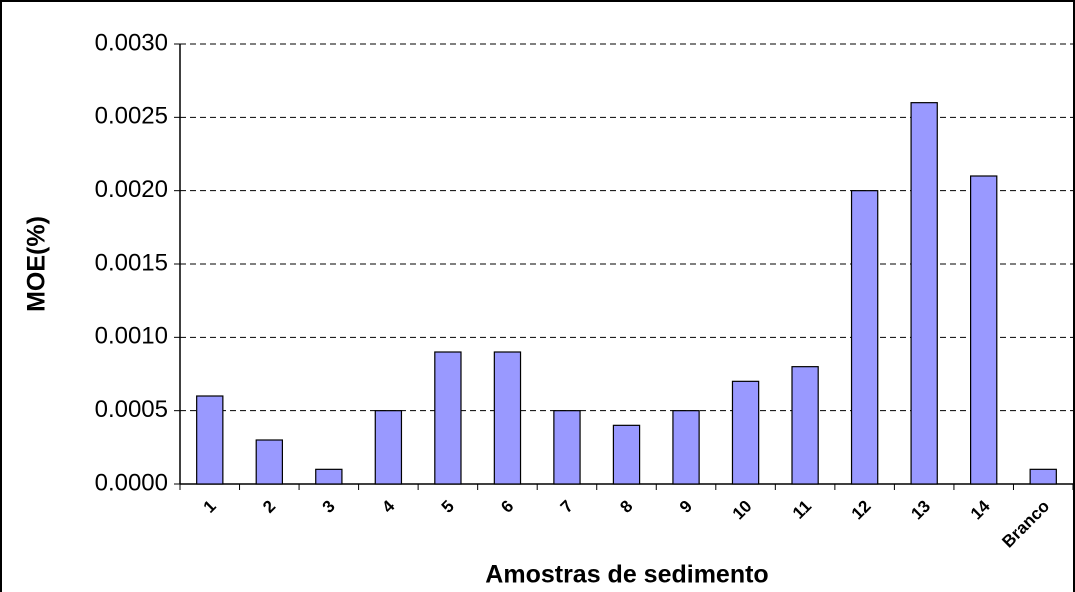 This screenshot has width=1075, height=592. What do you see at coordinates (37, 264) in the screenshot?
I see `y-axis-label: MOE(%)` at bounding box center [37, 264].